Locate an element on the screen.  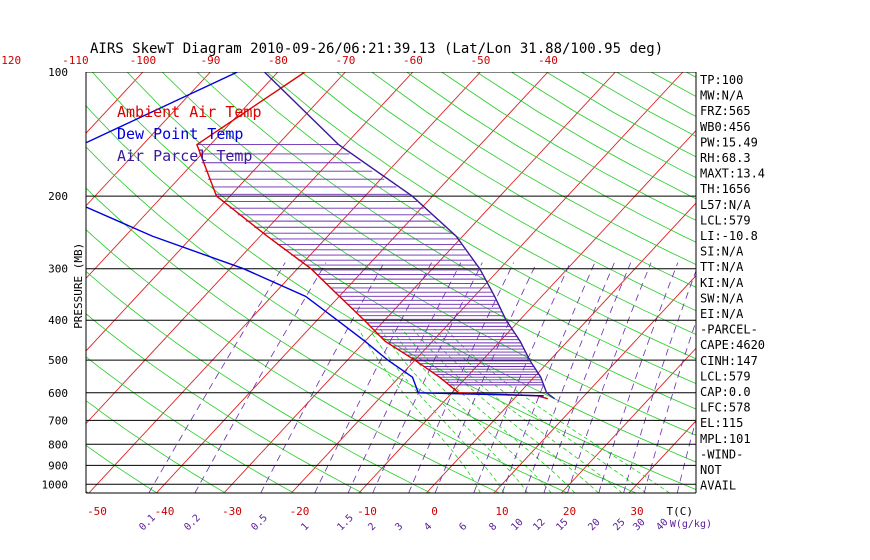
pressure-tick-label: 700 is located at coordinates (58, 420).